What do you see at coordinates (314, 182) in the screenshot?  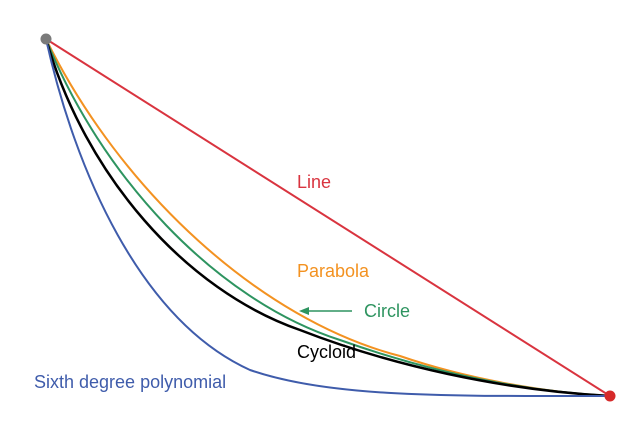 I see `line-label: Line` at bounding box center [314, 182].